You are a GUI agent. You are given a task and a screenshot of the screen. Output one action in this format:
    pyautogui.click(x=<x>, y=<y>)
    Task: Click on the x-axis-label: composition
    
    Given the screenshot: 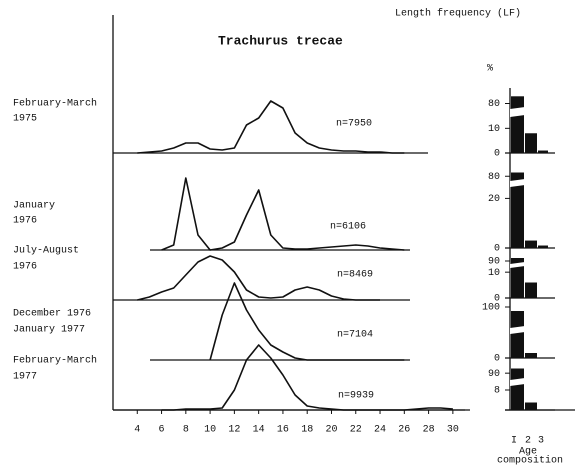 What is the action you would take?
    pyautogui.click(x=530, y=461)
    